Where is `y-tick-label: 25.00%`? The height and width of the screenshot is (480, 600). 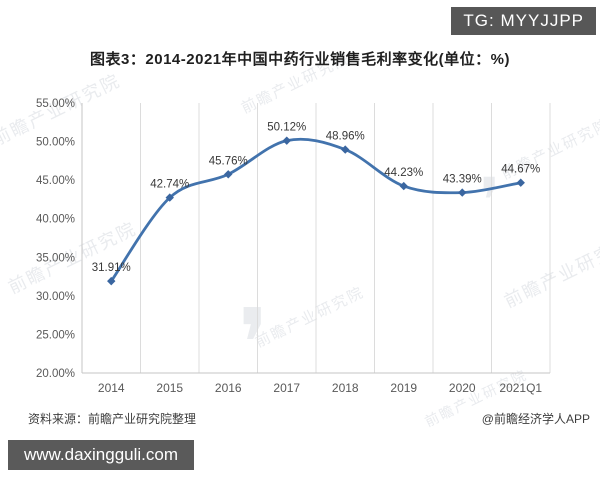
y-tick-label: 25.00% is located at coordinates (55, 335).